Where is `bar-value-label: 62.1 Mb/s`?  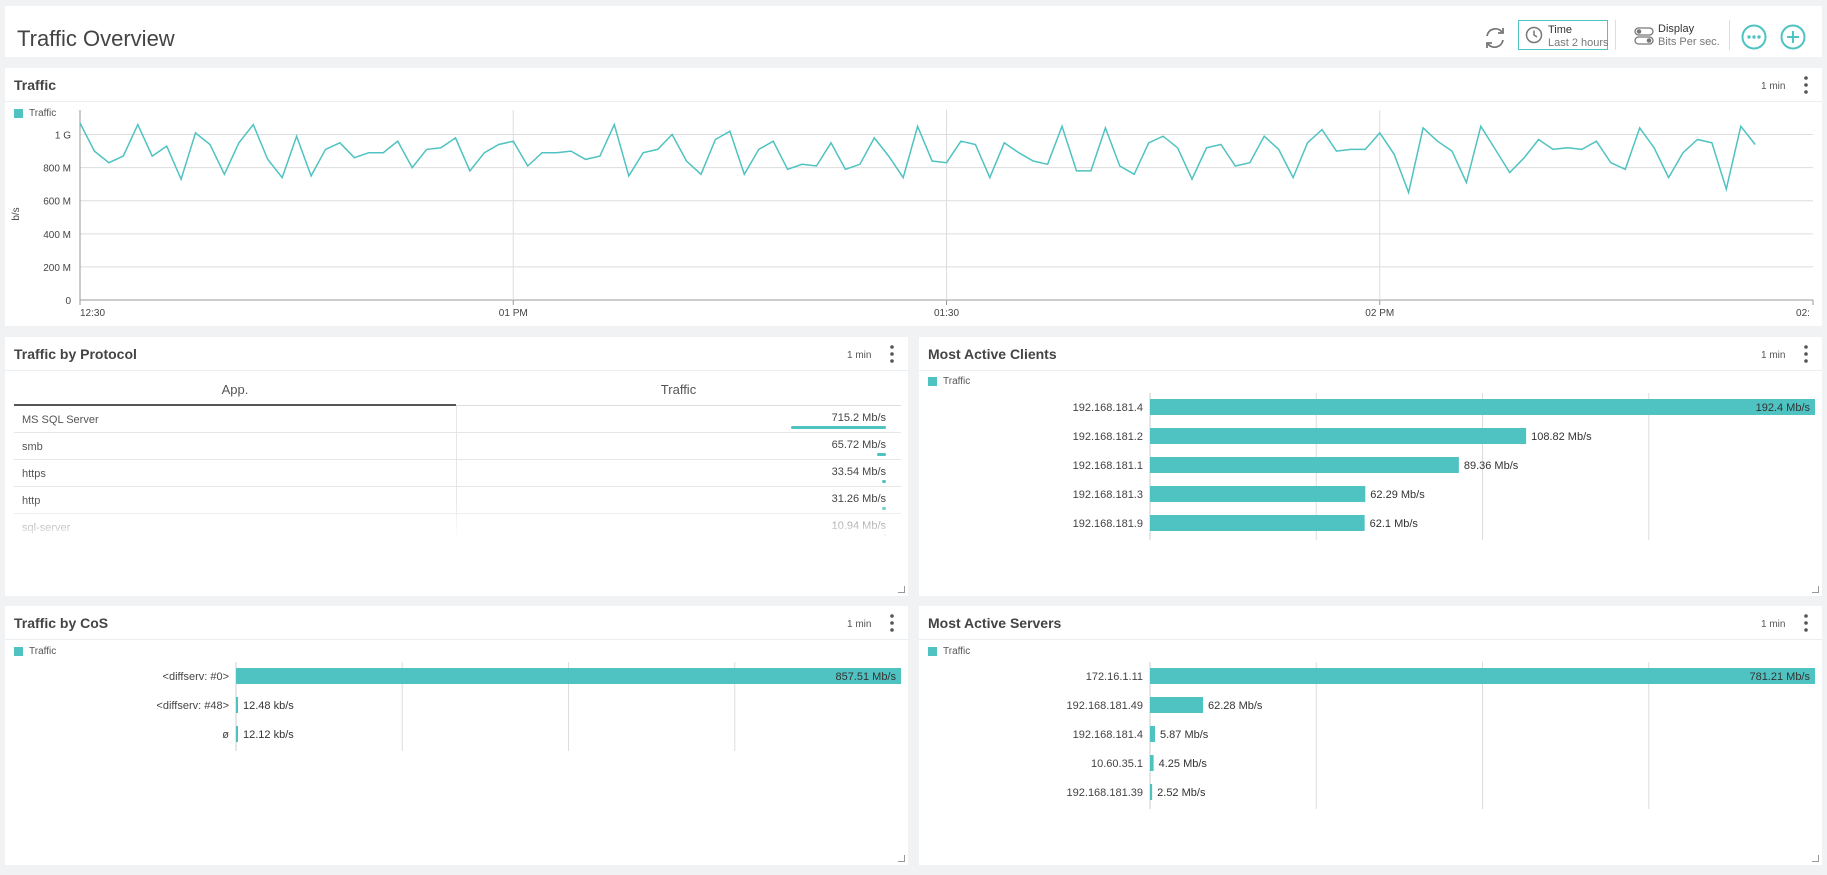
bar-value-label: 62.1 Mb/s is located at coordinates (1394, 524).